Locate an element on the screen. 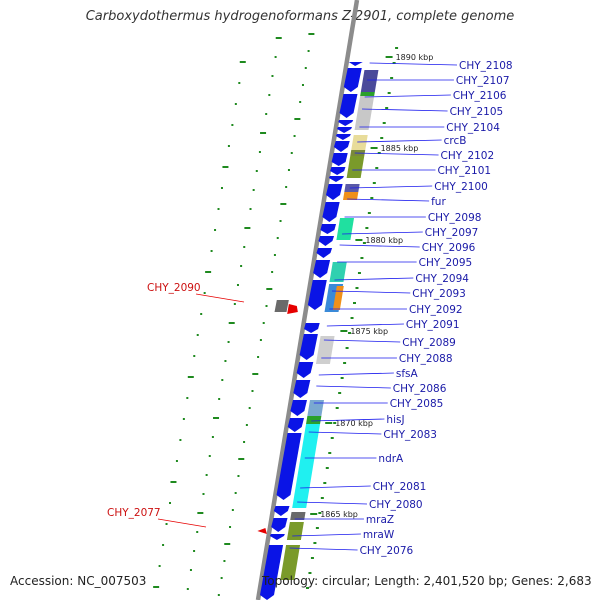 Image resolution: width=600 pixels, height=600 pixels. scale-label: 1875 kbp is located at coordinates (369, 331).